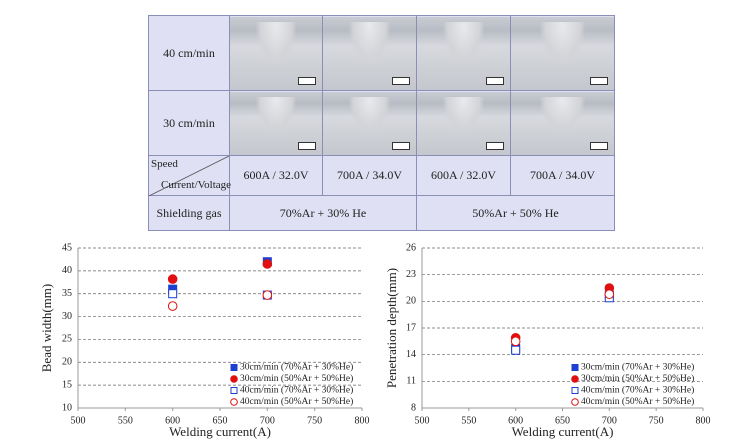 The width and height of the screenshot is (753, 442). I want to click on y-tick-label: 35, so click(67, 293).